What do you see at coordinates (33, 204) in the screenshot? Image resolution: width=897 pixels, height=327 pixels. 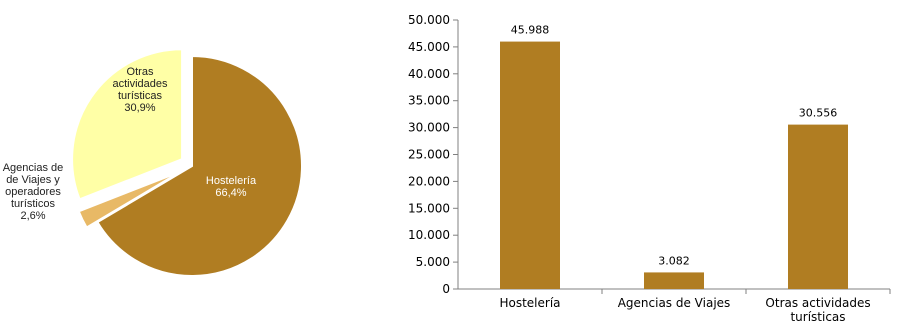 I see `pie-slice-label-line: turísticos` at bounding box center [33, 204].